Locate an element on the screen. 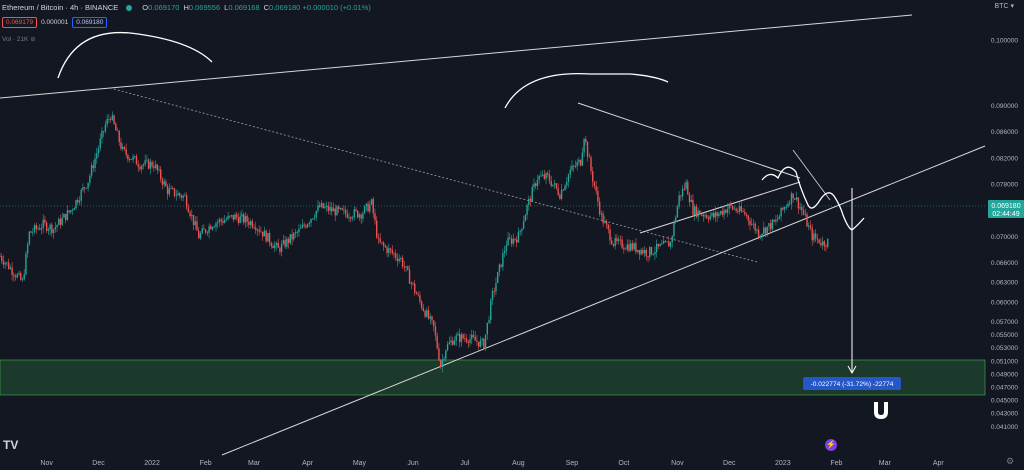 This screenshot has height=470, width=1024. y-tick-label: 0.100000 is located at coordinates (1004, 40).